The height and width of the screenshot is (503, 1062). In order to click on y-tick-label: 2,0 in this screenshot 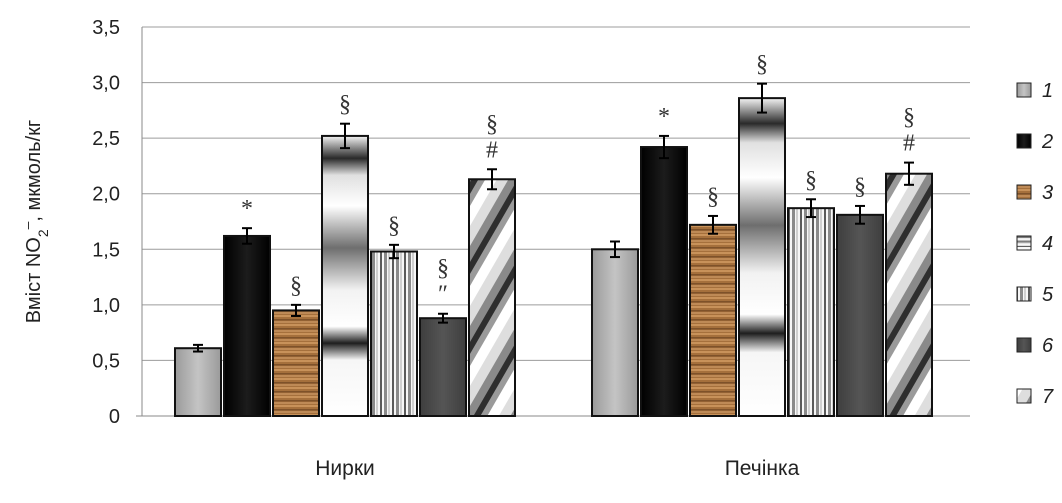, I will do `click(106, 195)`.